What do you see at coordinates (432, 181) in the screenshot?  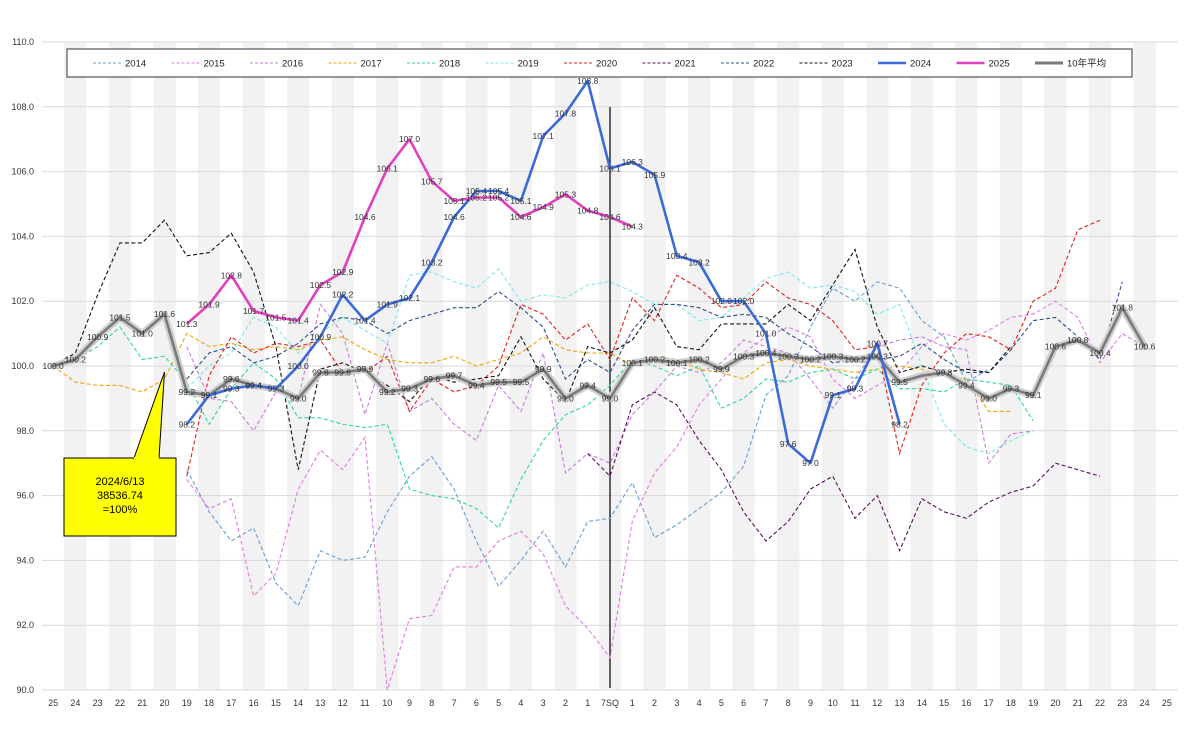 I see `data-label: 105.7` at bounding box center [432, 181].